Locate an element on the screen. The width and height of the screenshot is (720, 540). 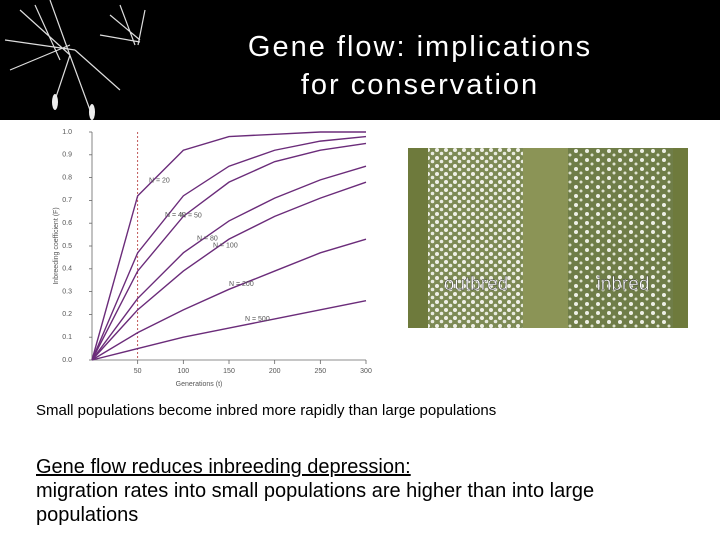
dandelion-image is located at coordinates (80, 60).